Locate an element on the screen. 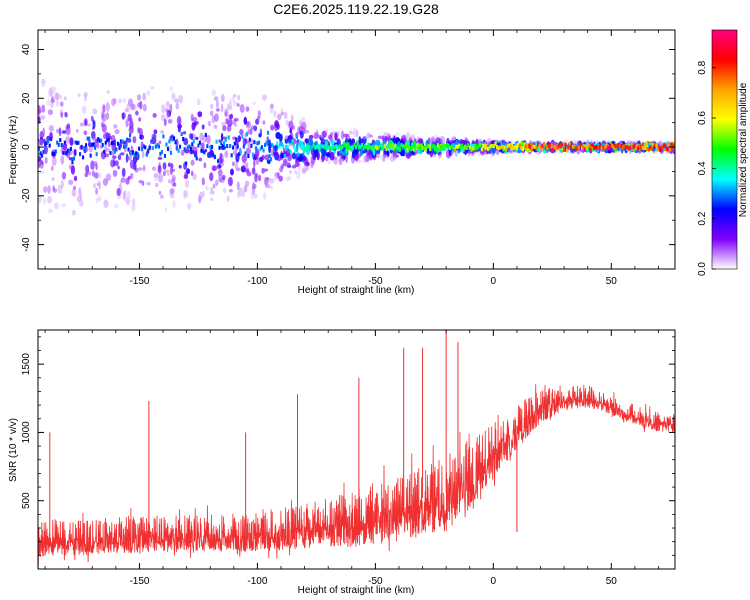  y-tick-label: 1500 is located at coordinates (26, 364).